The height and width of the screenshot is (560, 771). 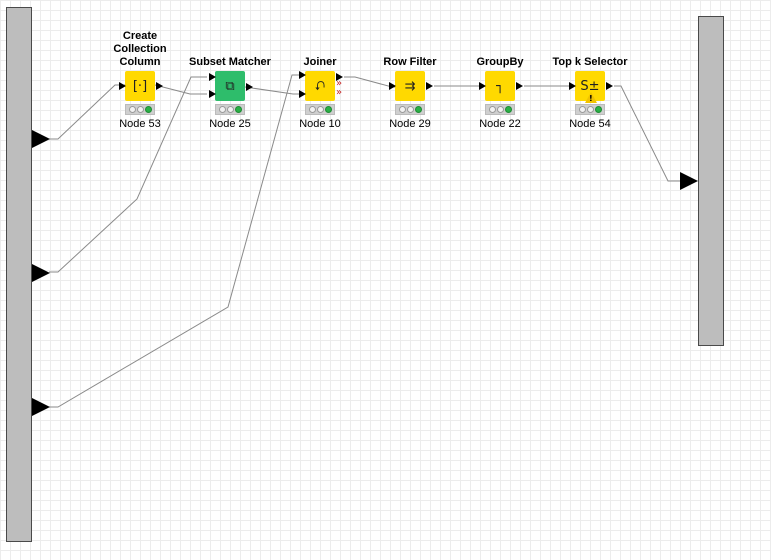 I want to click on node-label: Node 29, so click(x=410, y=124).